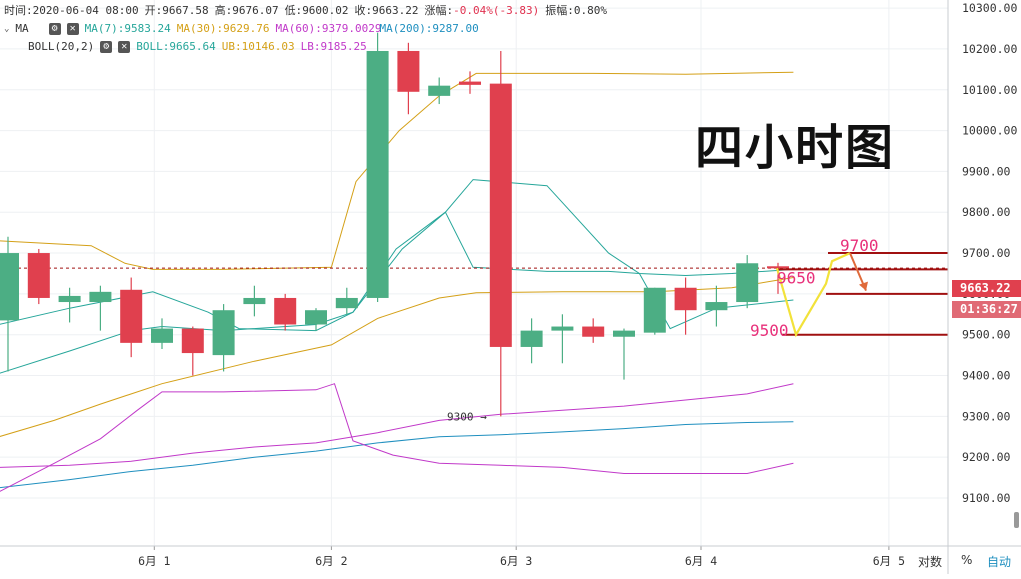  What do you see at coordinates (176, 46) in the screenshot?
I see `boll-value: BOLL:9665.64` at bounding box center [176, 46].